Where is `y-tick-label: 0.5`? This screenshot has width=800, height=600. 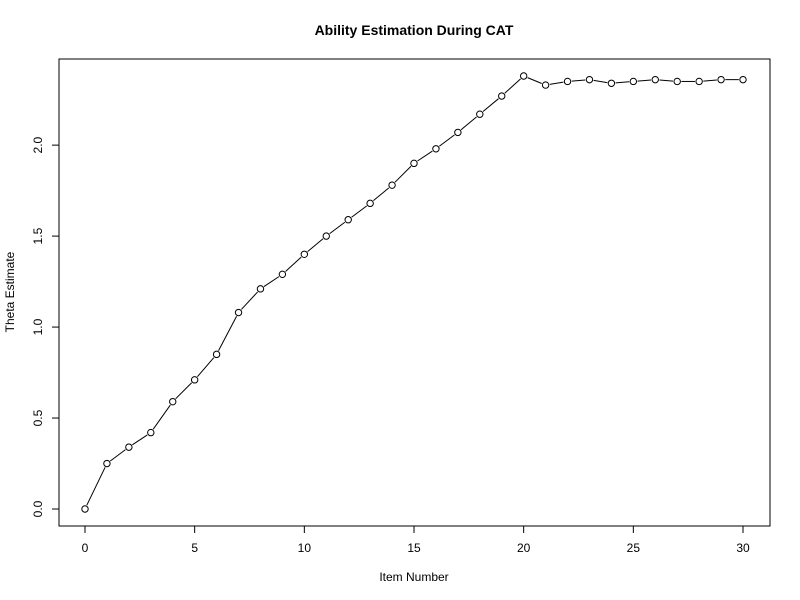 y-tick-label: 0.5 is located at coordinates (38, 417).